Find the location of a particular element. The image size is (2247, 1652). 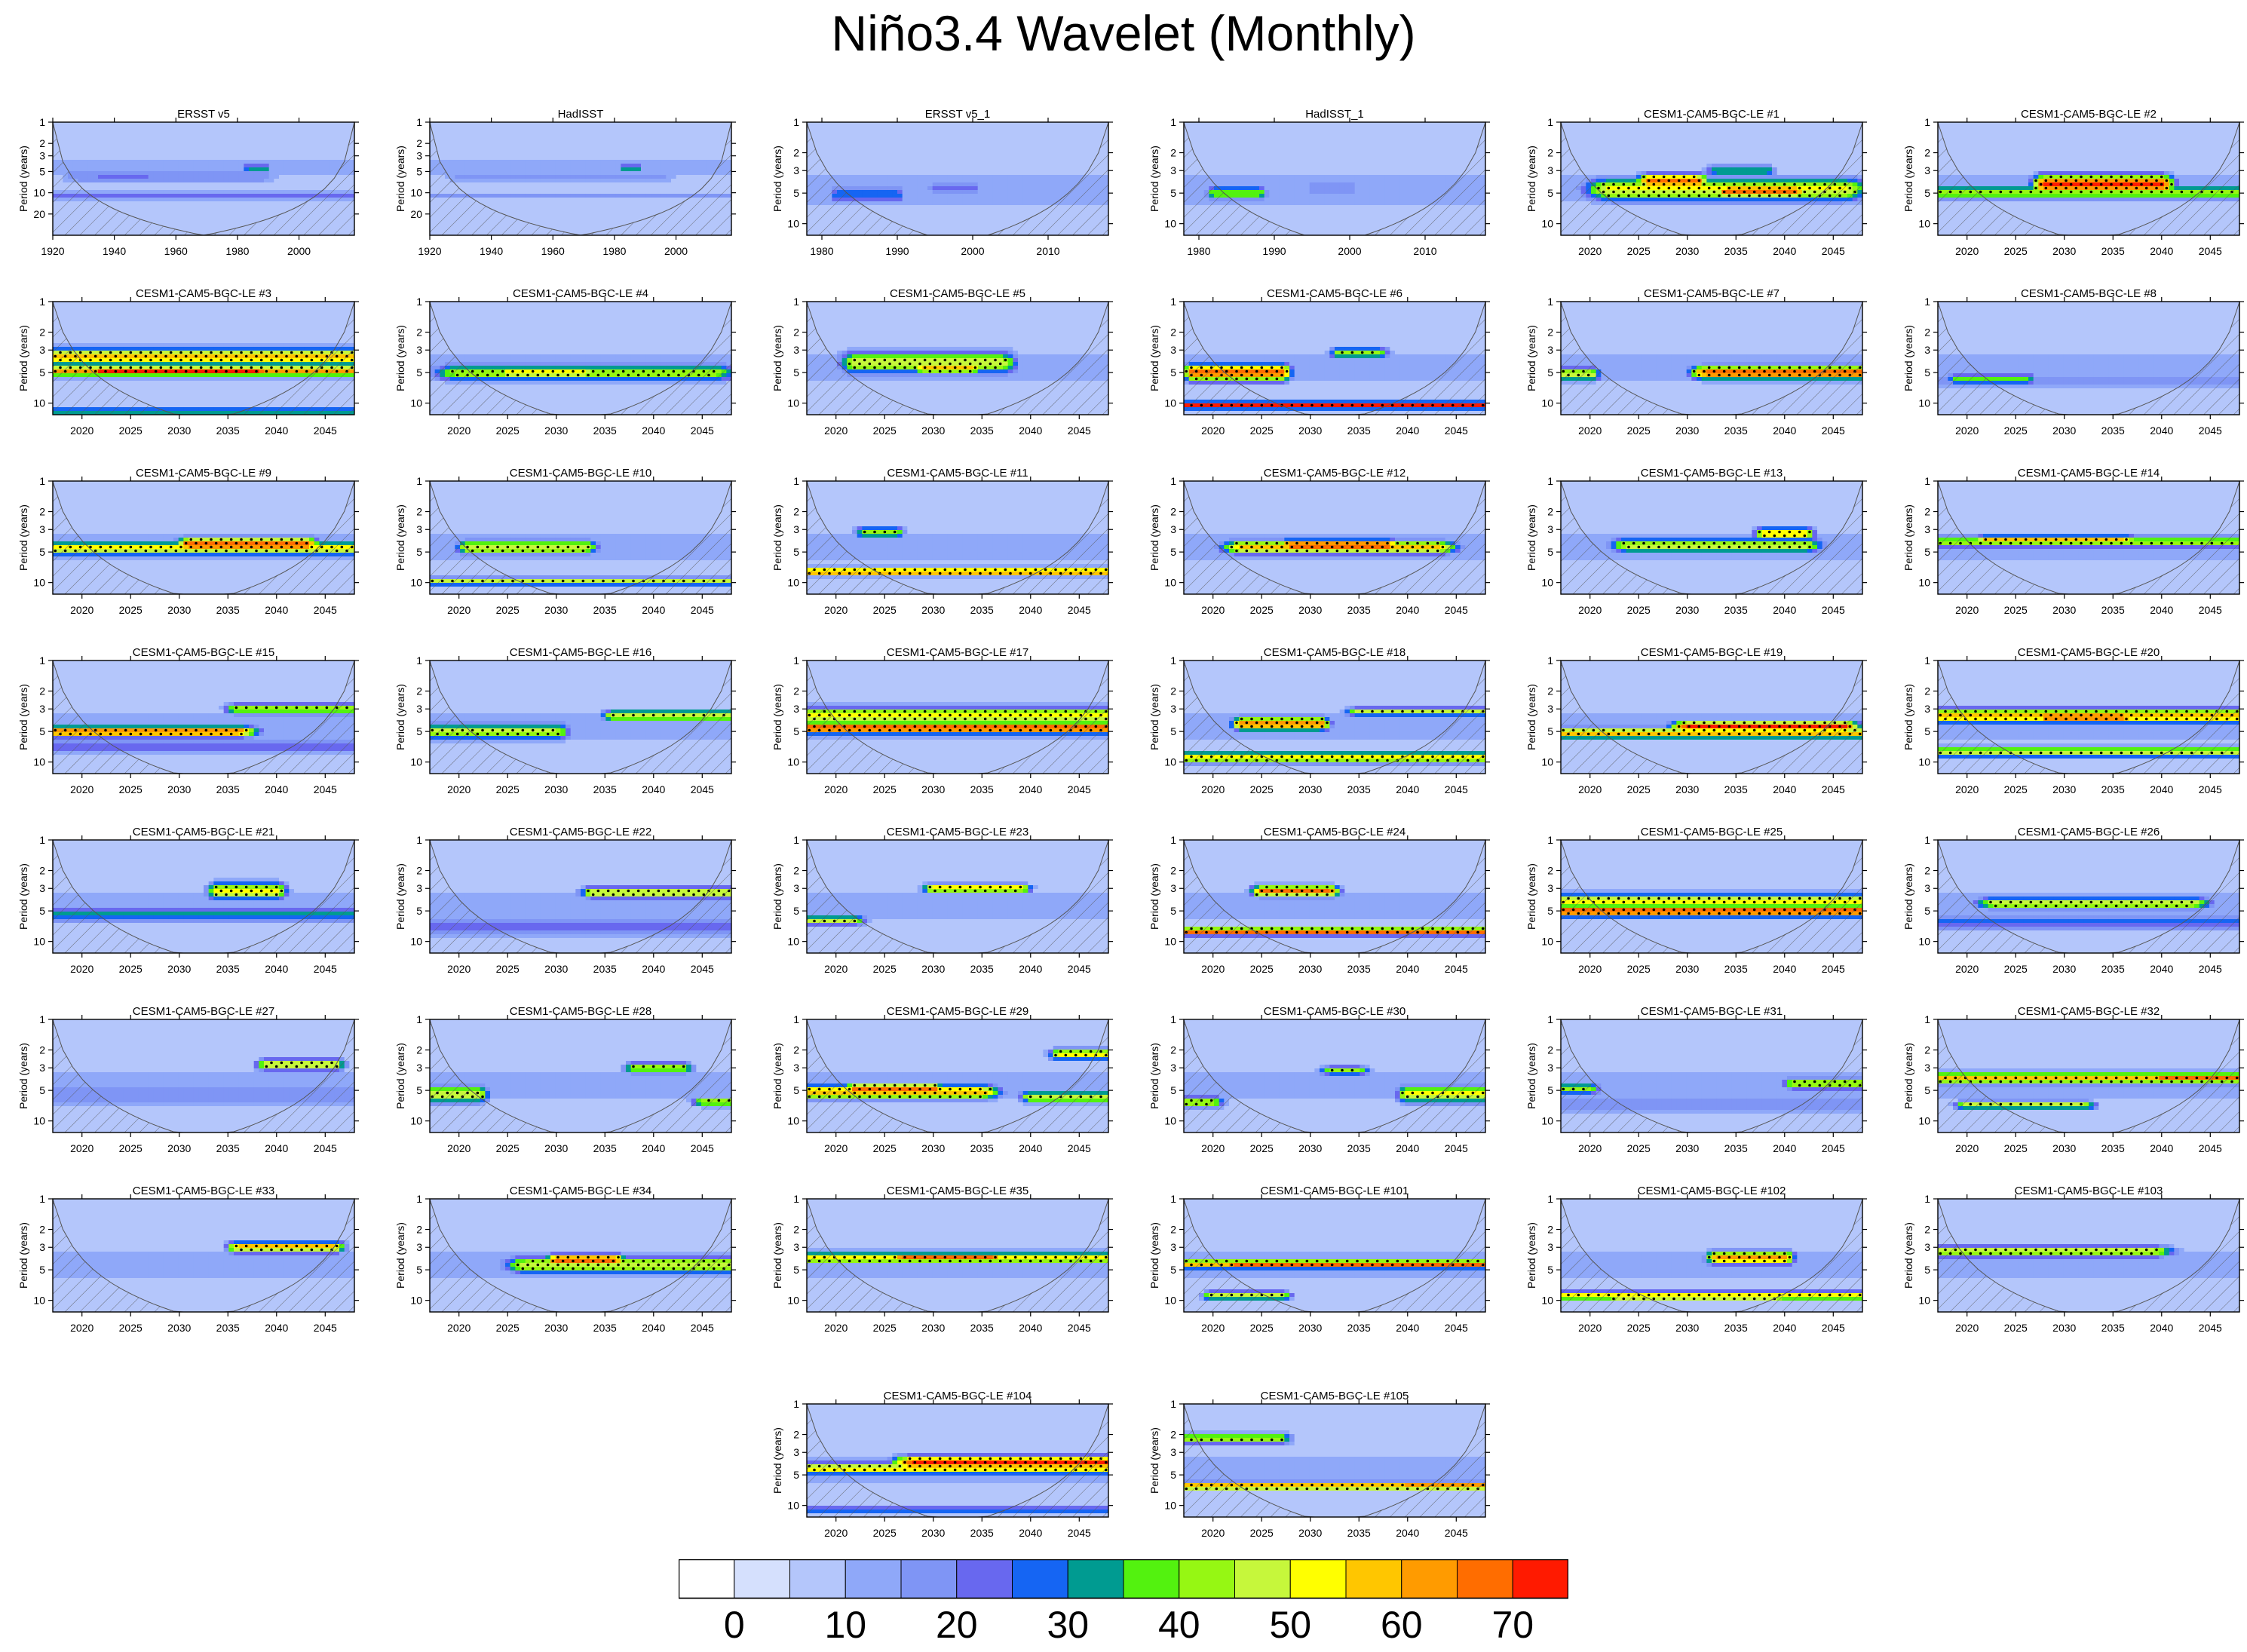

x-tick-label: 1920 is located at coordinates (429, 251).